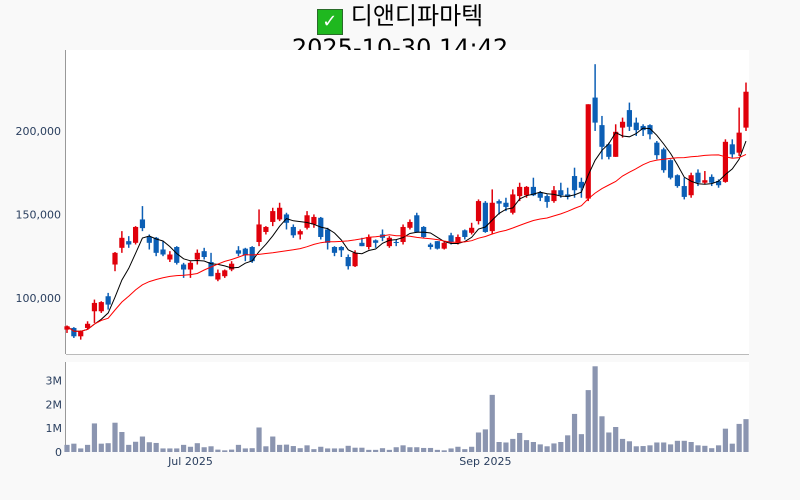 This screenshot has width=800, height=500. Describe the element at coordinates (39, 298) in the screenshot. I see `price-tick-label: 100,000` at that location.